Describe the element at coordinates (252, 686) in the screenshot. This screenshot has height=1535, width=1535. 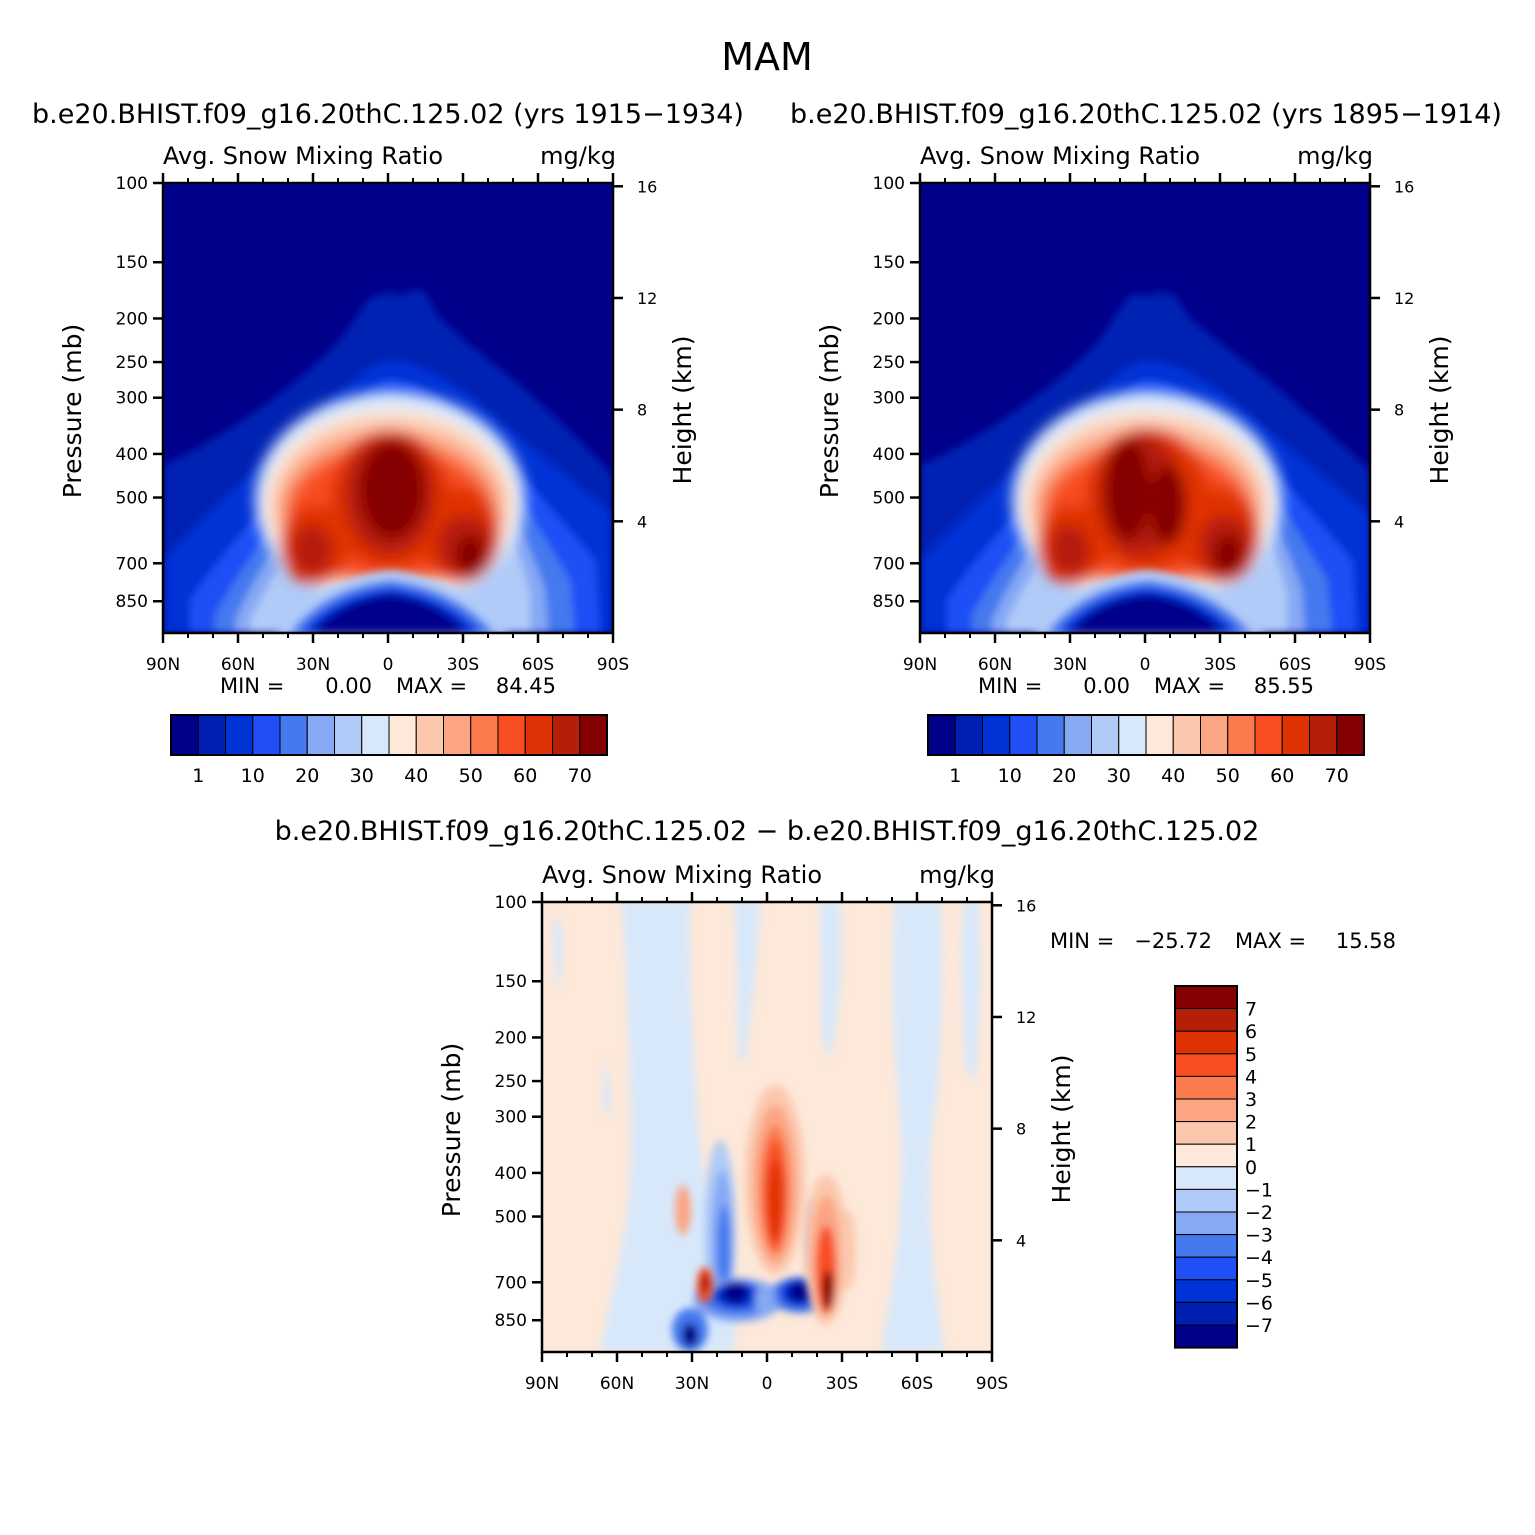
I see `panel-1-min-label: MIN =` at that location.